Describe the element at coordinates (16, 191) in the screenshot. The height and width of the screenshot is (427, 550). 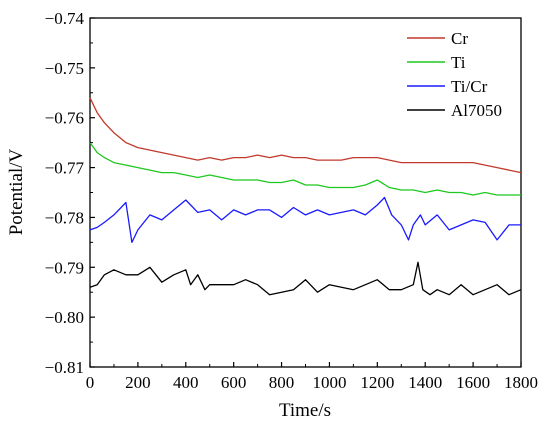
I see `y-axis-title: Potential/V` at that location.